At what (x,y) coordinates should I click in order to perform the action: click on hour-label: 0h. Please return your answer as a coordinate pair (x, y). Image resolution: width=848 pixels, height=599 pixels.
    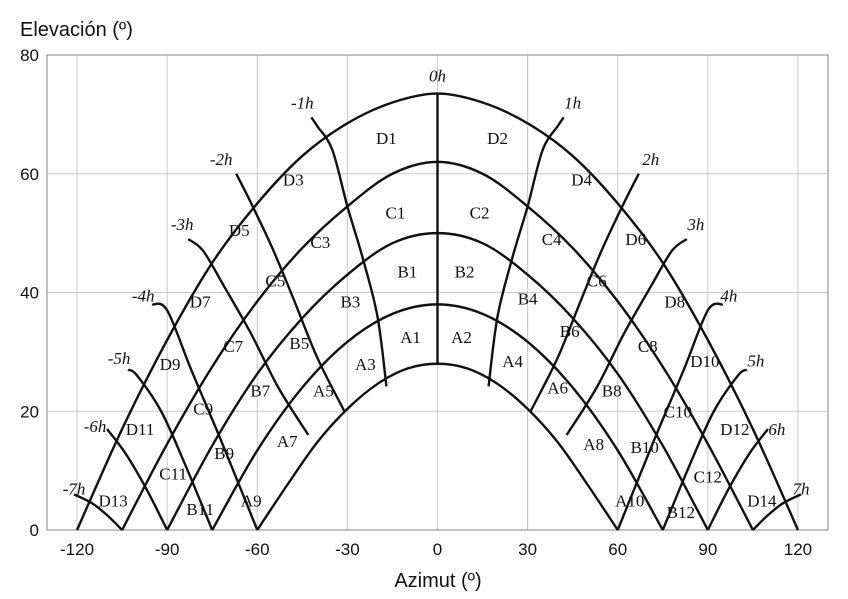
    Looking at the image, I should click on (437, 76).